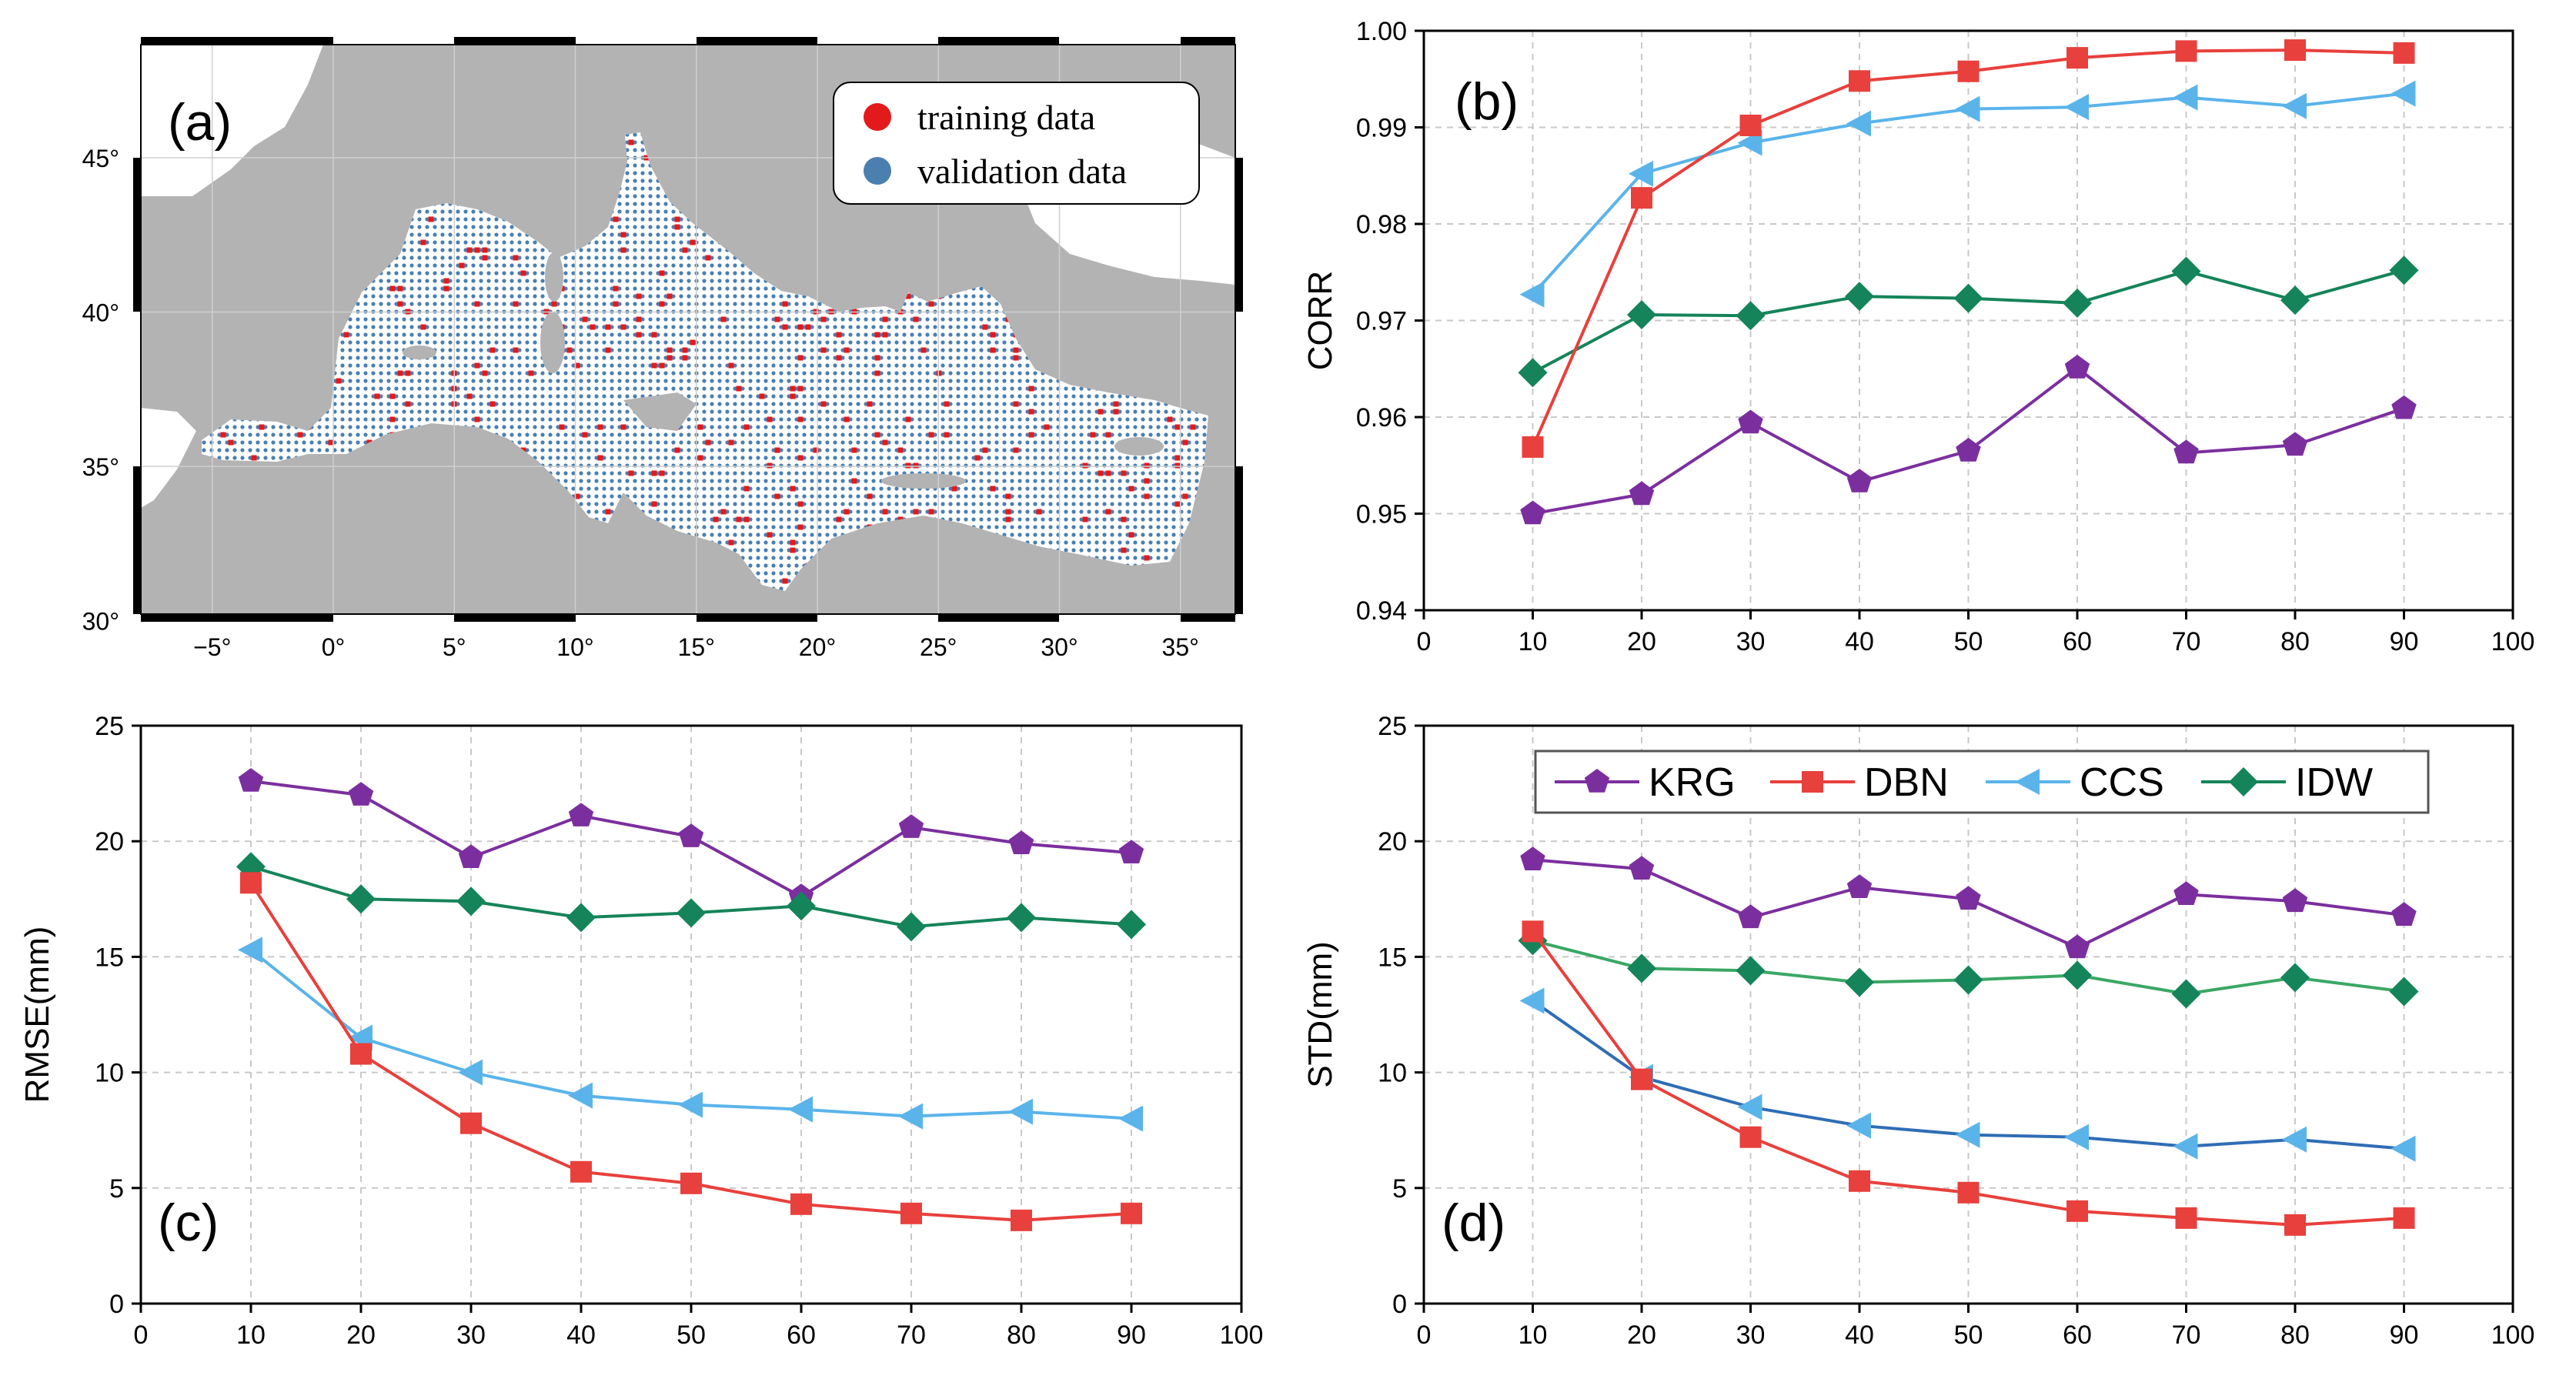 The width and height of the screenshot is (2576, 1389). What do you see at coordinates (1139, 446) in the screenshot?
I see `island-cyprus` at bounding box center [1139, 446].